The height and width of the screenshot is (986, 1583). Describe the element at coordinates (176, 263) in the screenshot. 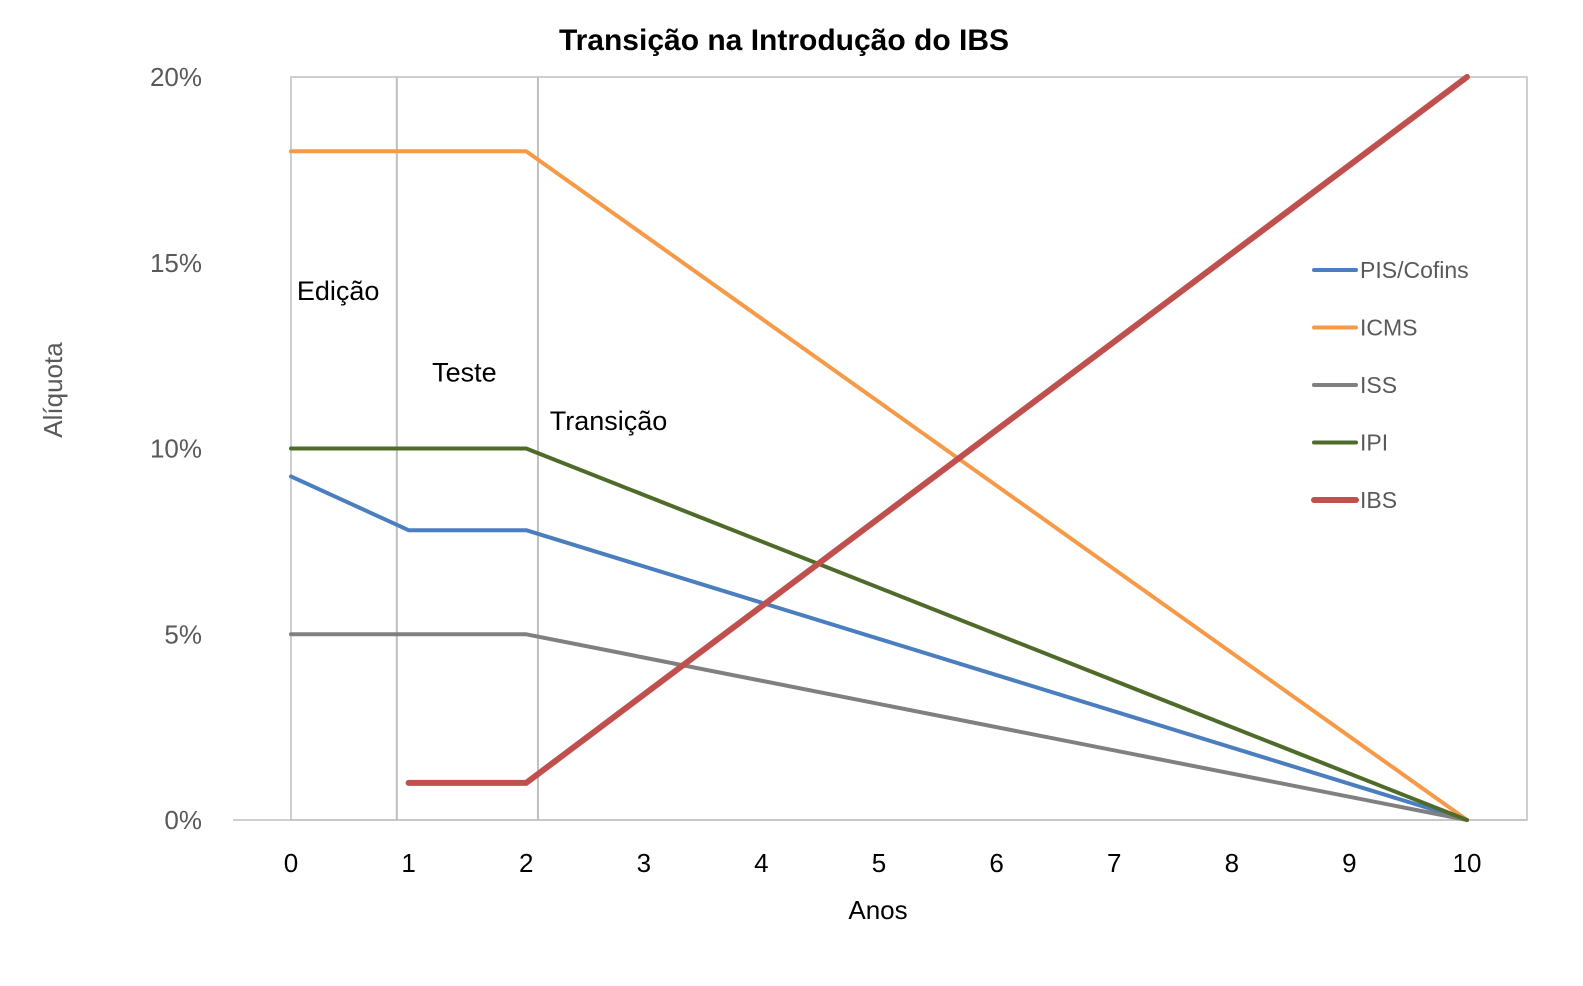

I see `y-tick-label: 15%` at that location.